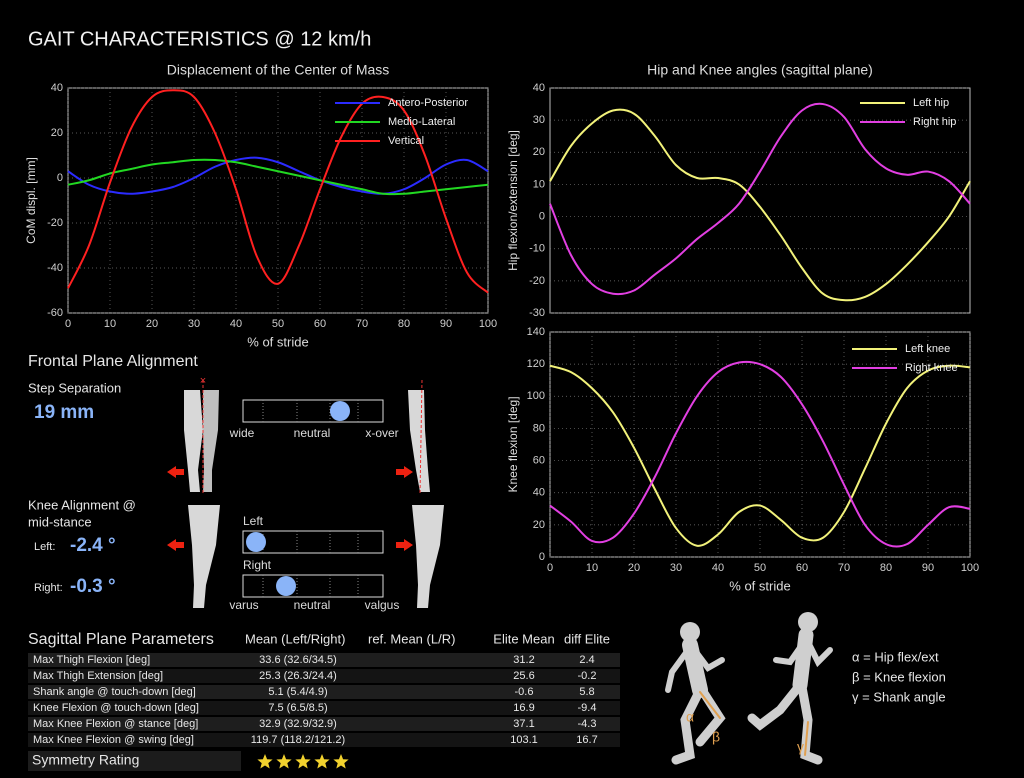 This screenshot has width=1024, height=778. Describe the element at coordinates (257, 565) in the screenshot. I see `bar-label: Right` at that location.